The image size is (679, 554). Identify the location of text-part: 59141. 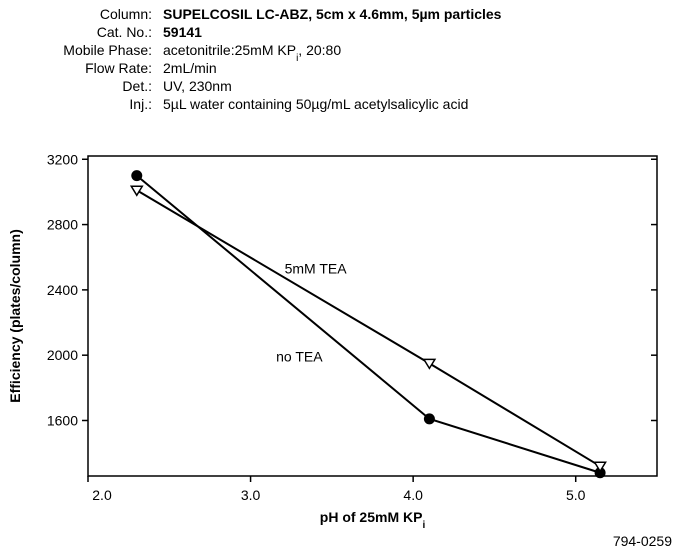
(182, 32).